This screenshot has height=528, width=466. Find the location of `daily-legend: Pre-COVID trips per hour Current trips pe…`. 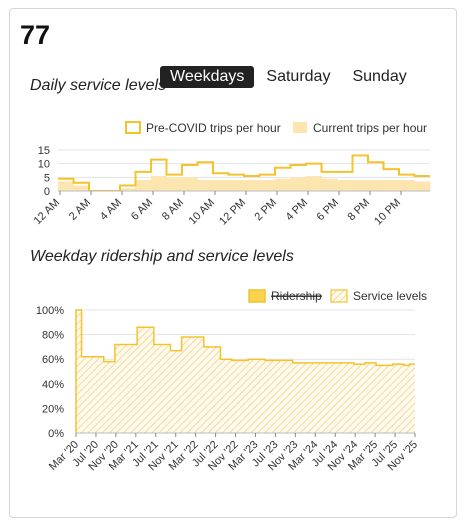

daily-legend: Pre-COVID trips per hour Current trips pe… is located at coordinates (276, 128).